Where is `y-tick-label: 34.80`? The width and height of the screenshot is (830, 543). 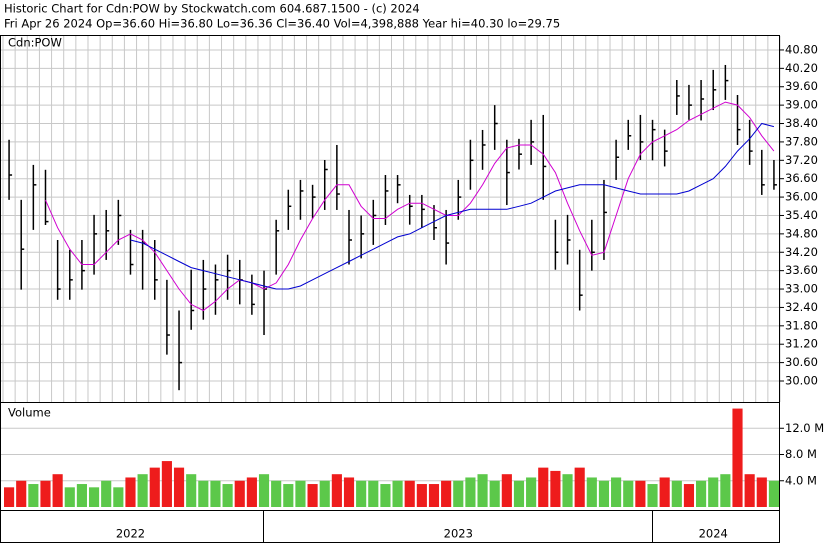
y-tick-label: 34.80 is located at coordinates (801, 233).